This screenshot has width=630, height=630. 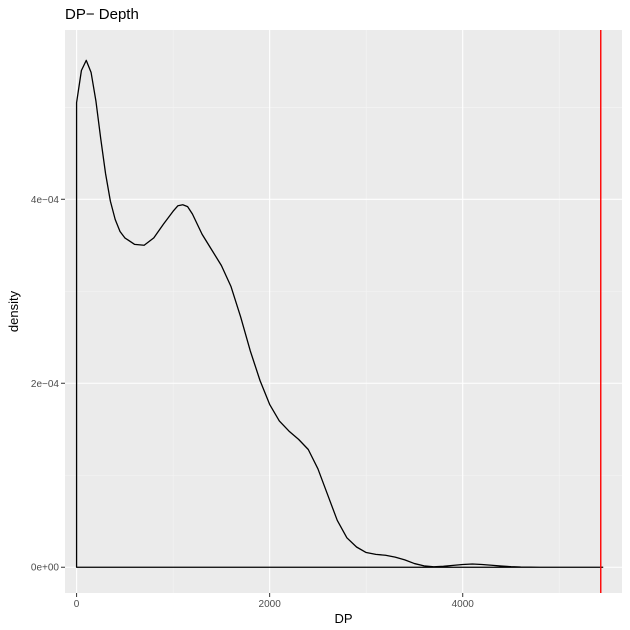 What do you see at coordinates (45, 384) in the screenshot?
I see `y-tick-label: 2e−04` at bounding box center [45, 384].